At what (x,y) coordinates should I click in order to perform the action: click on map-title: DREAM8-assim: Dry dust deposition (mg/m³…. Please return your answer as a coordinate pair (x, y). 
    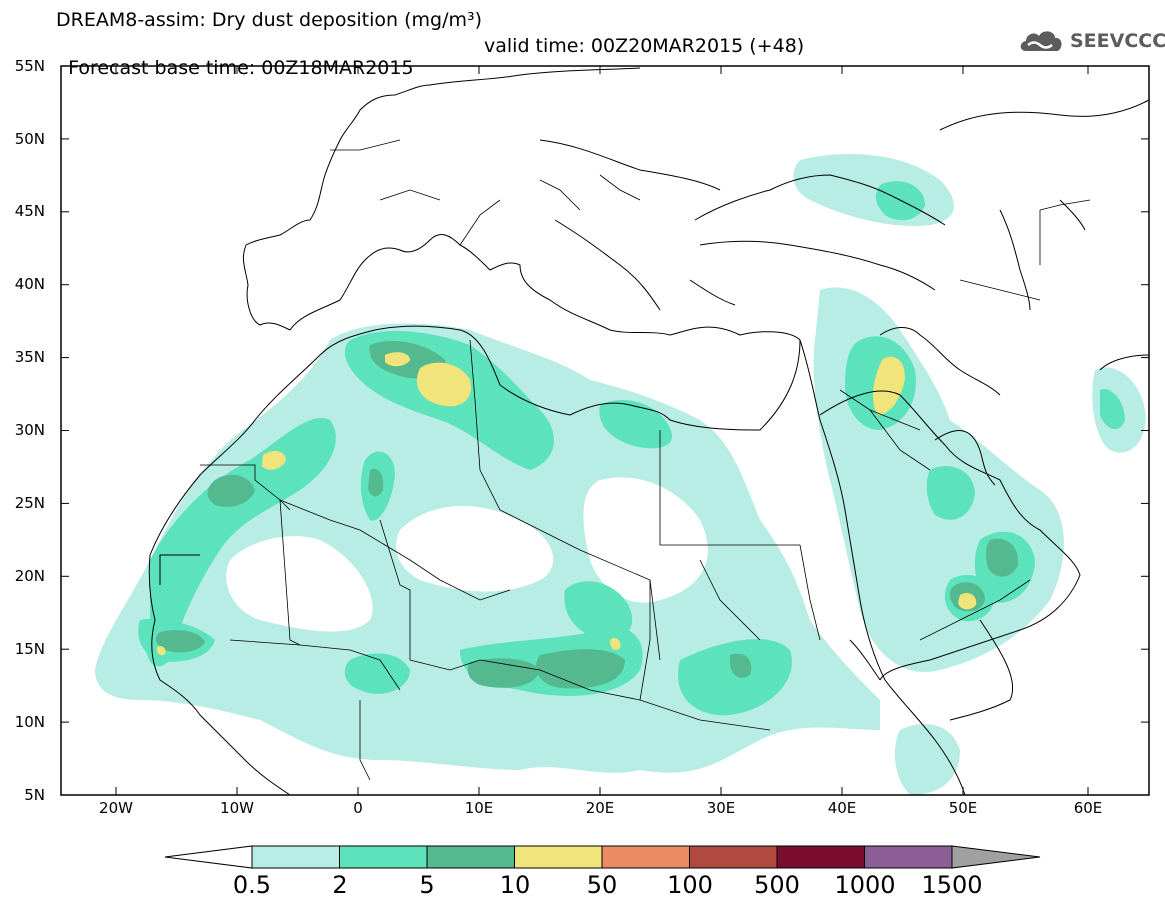
    Looking at the image, I should click on (269, 20).